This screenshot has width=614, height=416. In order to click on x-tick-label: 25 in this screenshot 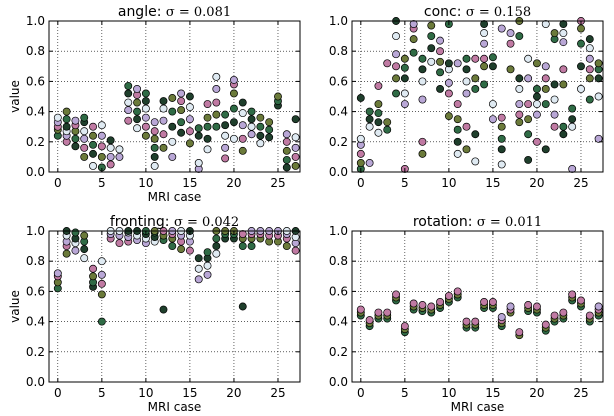, I will do `click(277, 183)`.